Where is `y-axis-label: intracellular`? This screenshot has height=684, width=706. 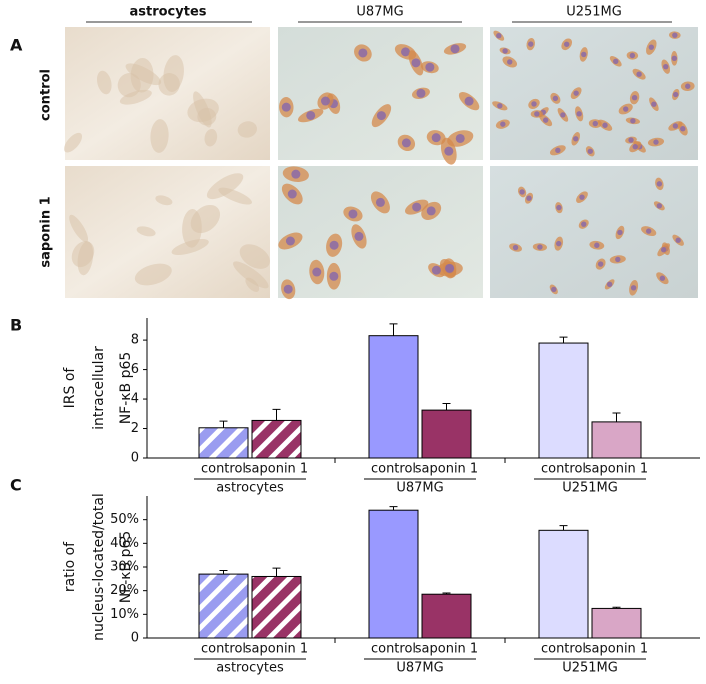
y-axis-label: intracellular is located at coordinates (99, 388).